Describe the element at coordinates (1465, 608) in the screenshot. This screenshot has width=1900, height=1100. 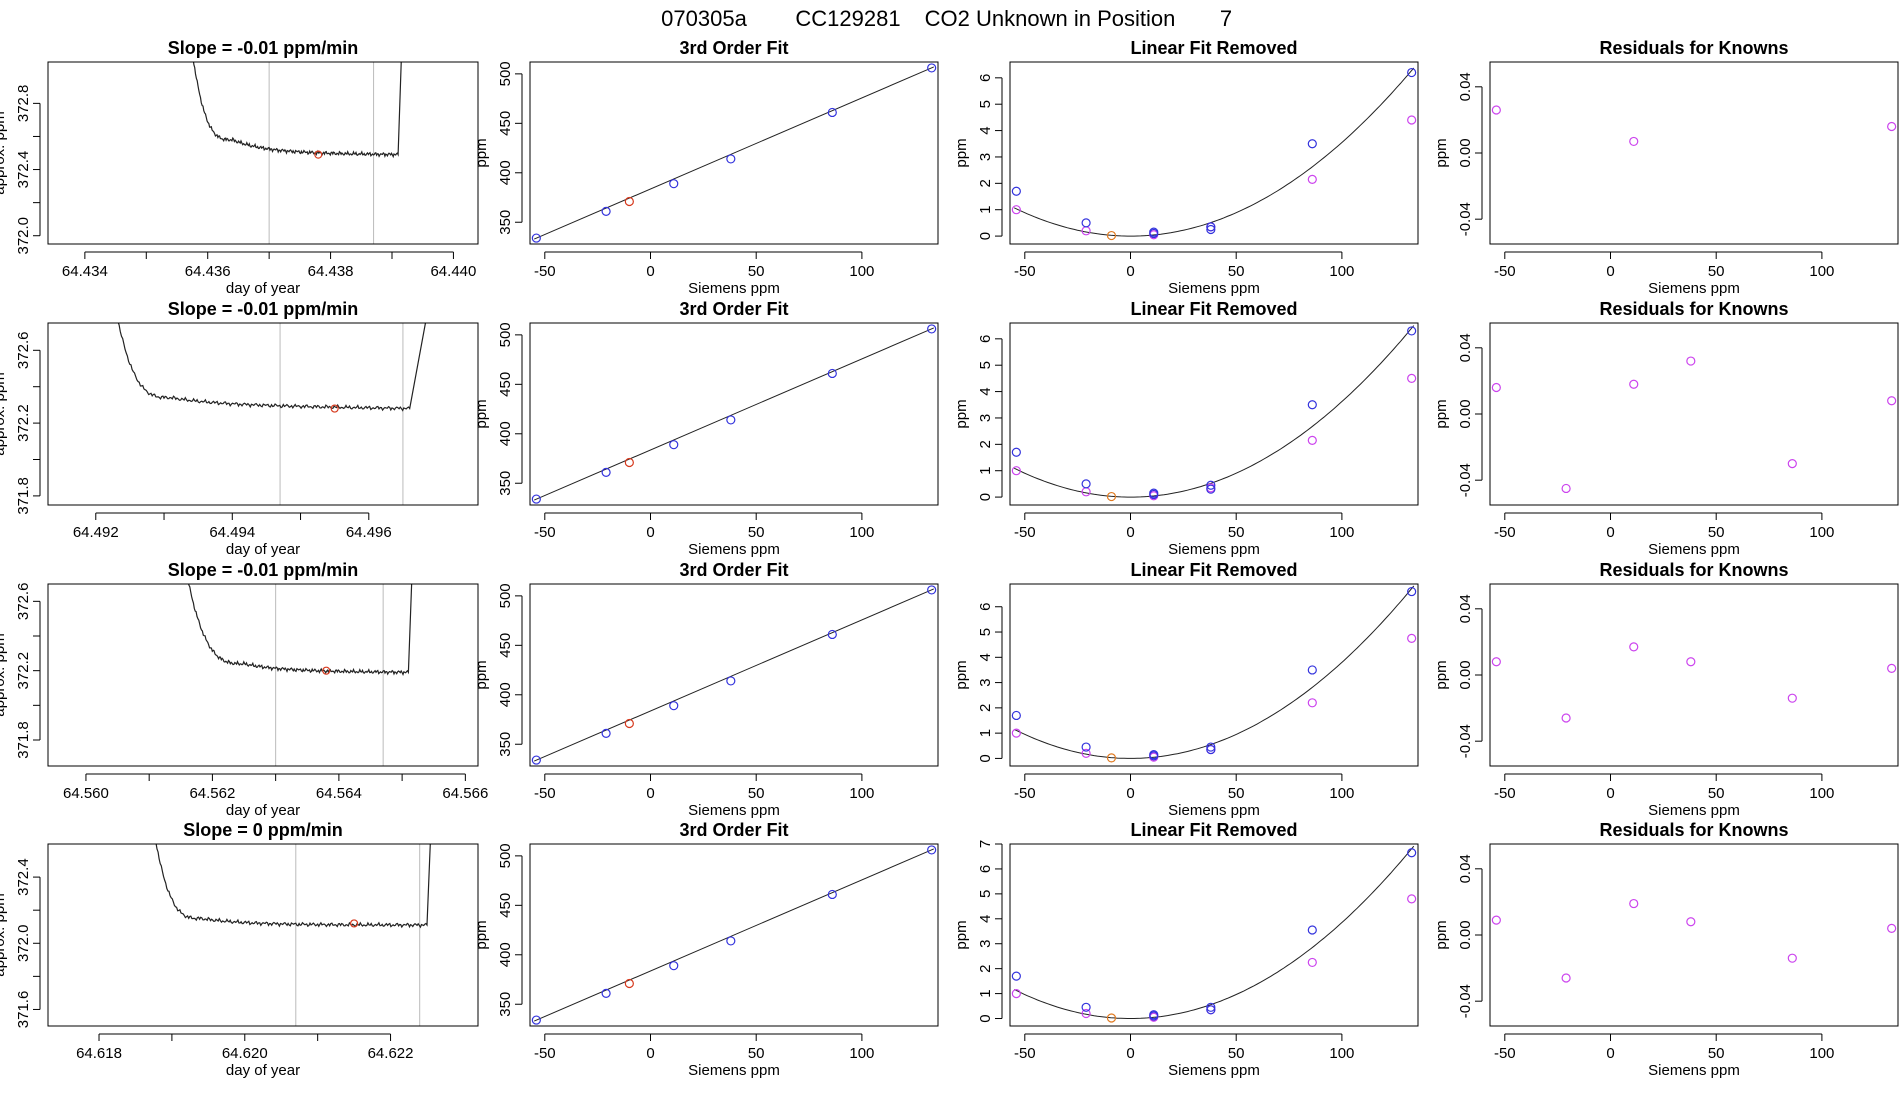
I see `y-tick-label: 0.04` at that location.